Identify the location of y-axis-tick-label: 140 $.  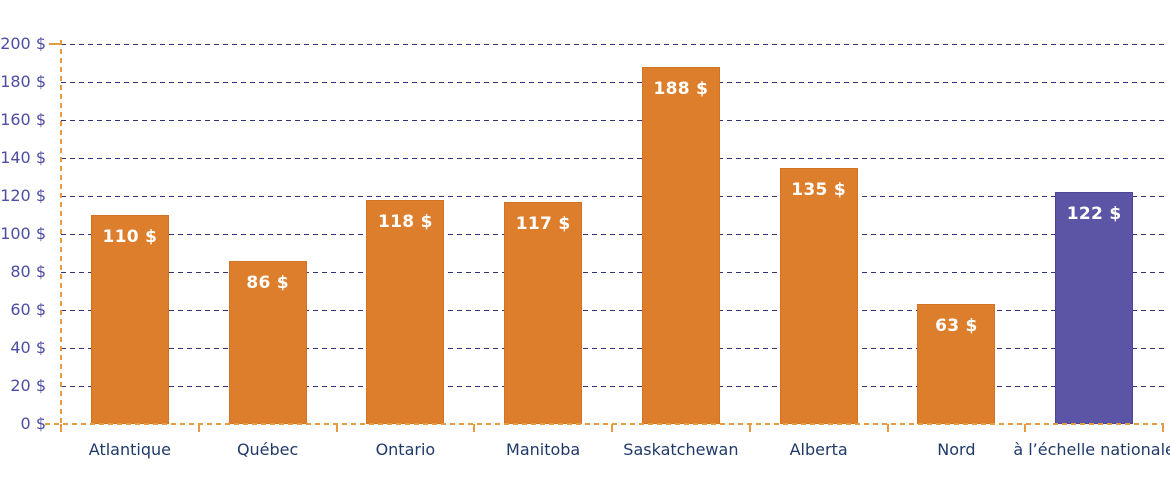
(23, 157).